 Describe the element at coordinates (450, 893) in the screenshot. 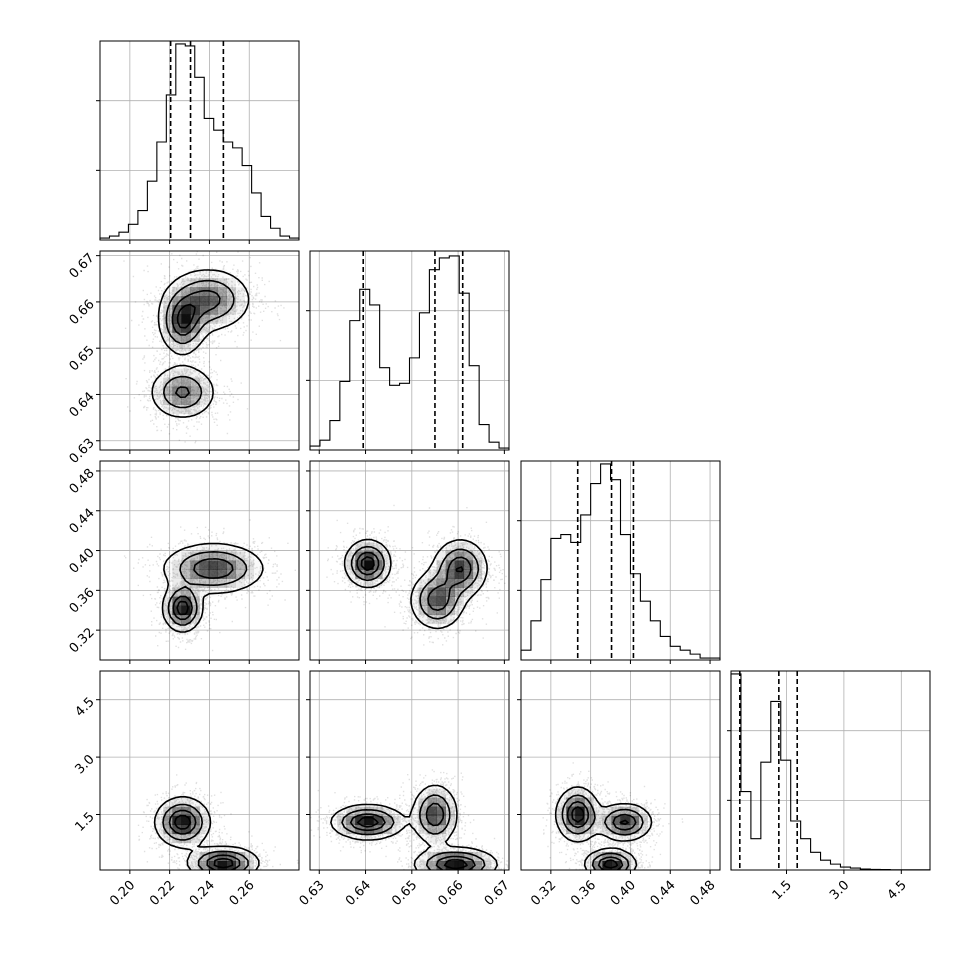

I see `x-tick-label: 0.66` at that location.